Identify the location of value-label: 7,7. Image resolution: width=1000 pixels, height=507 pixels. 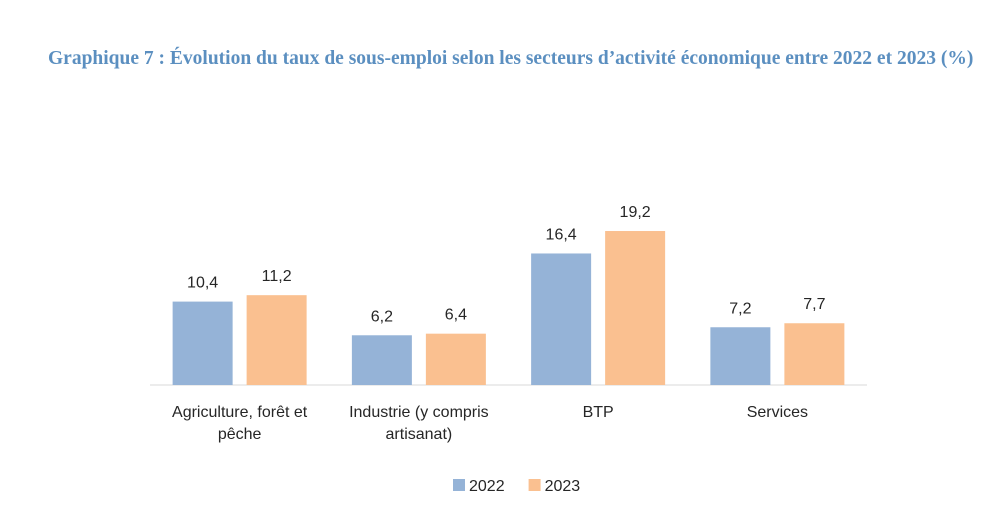
(814, 304).